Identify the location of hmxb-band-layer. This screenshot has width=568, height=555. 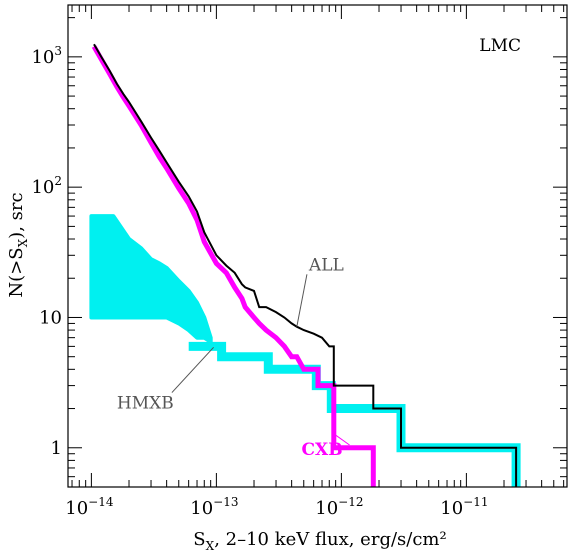
(151, 279).